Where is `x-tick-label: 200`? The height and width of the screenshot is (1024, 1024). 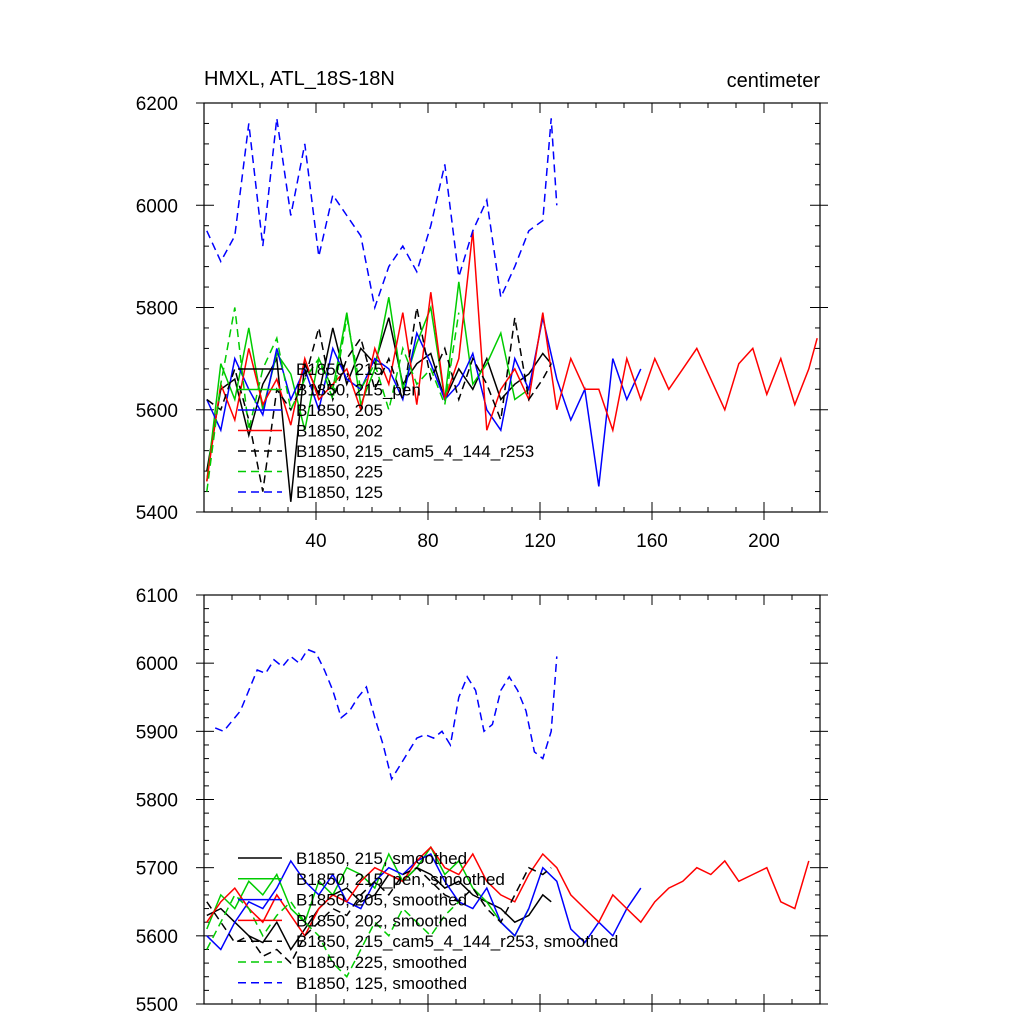 x-tick-label: 200 is located at coordinates (764, 541).